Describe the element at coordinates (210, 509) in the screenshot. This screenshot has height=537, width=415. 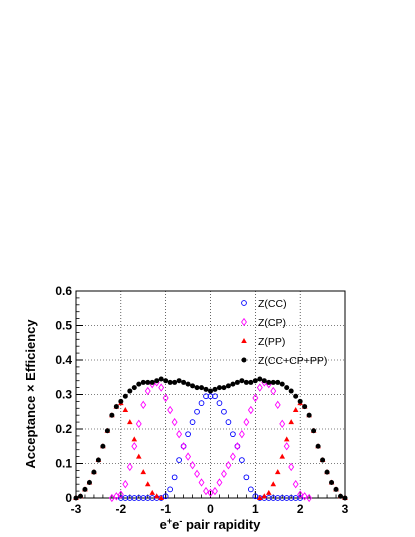
I see `x-tick-label: 0` at that location.